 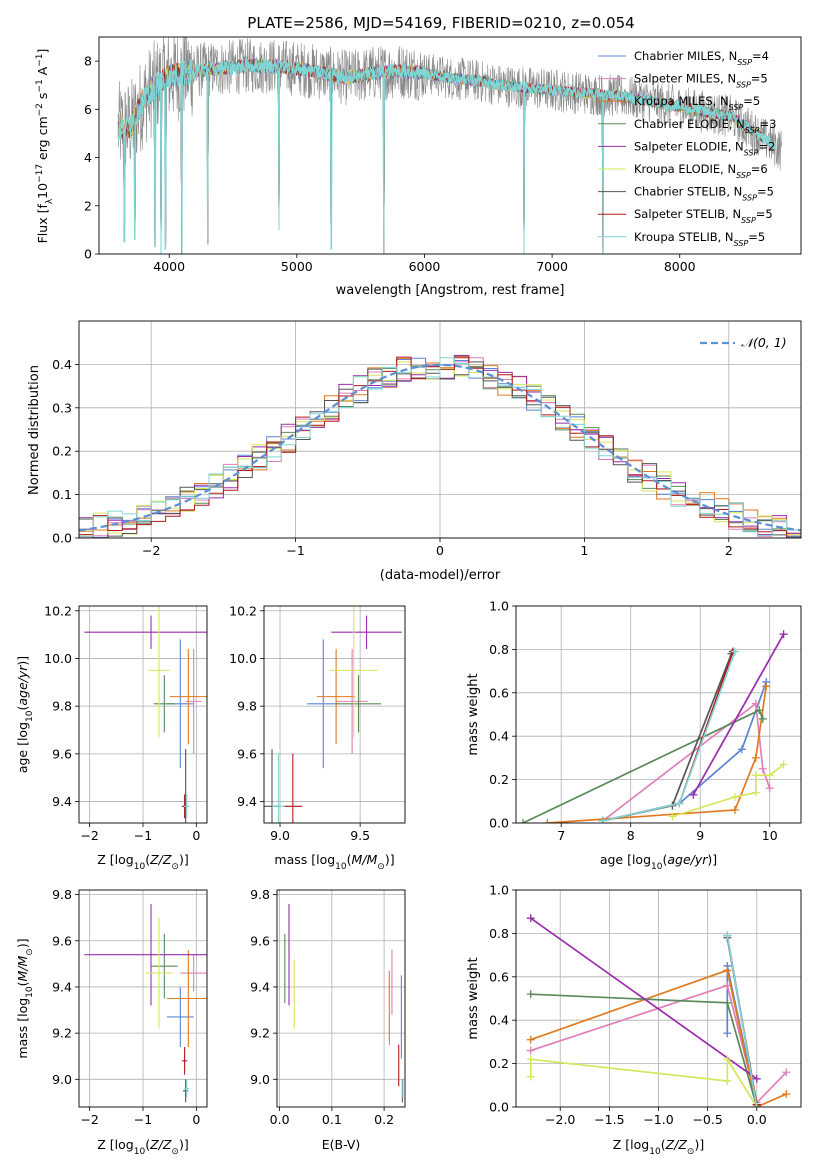 I want to click on y-tick-label: 0.2, so click(x=62, y=451).